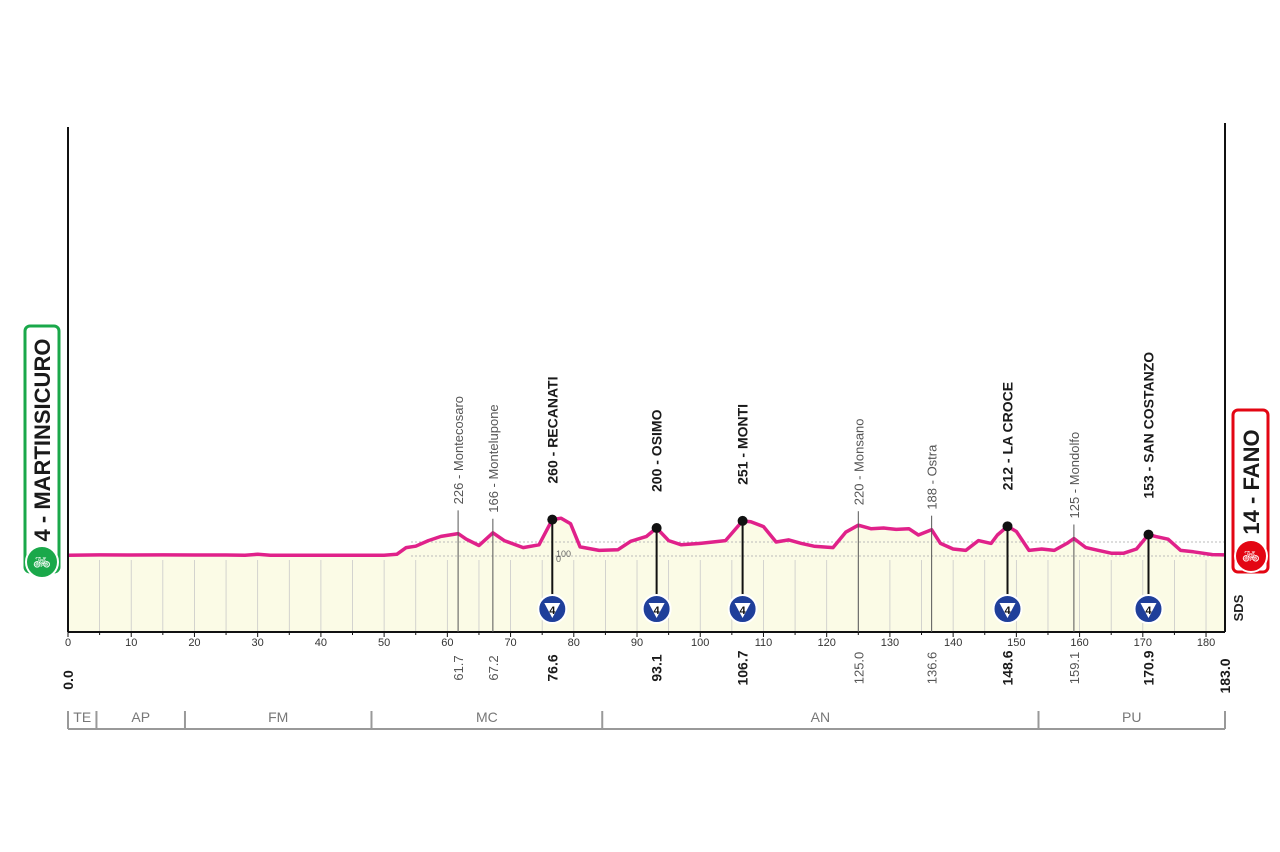 The width and height of the screenshot is (1280, 852). I want to click on start-bike-glyph: 🚲︎, so click(42, 563).